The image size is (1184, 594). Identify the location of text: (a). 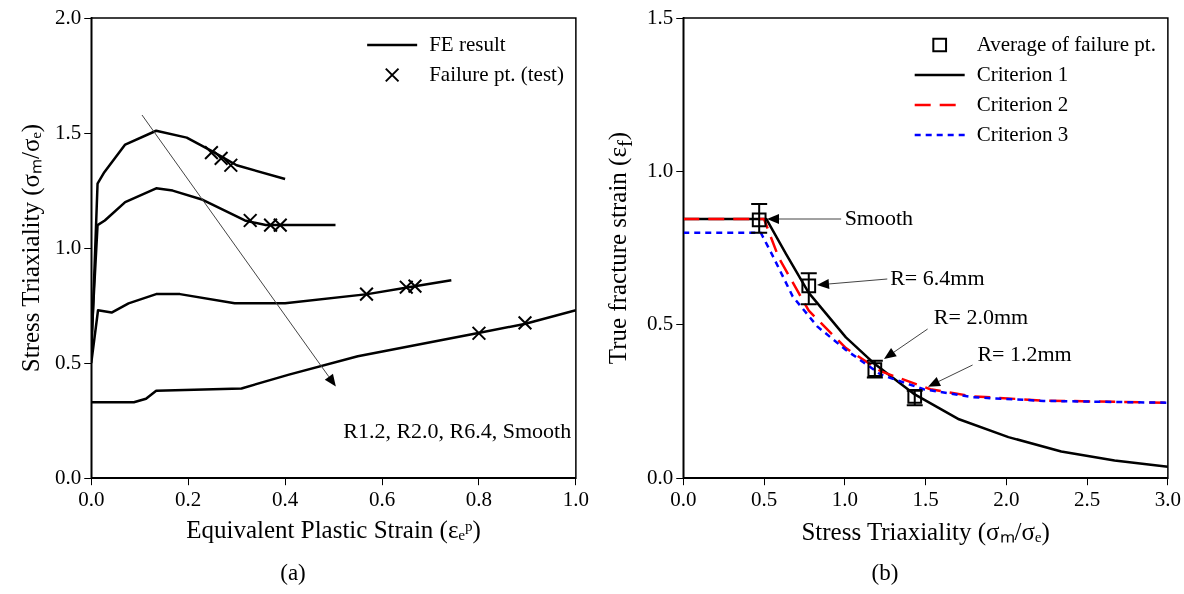
(293, 573).